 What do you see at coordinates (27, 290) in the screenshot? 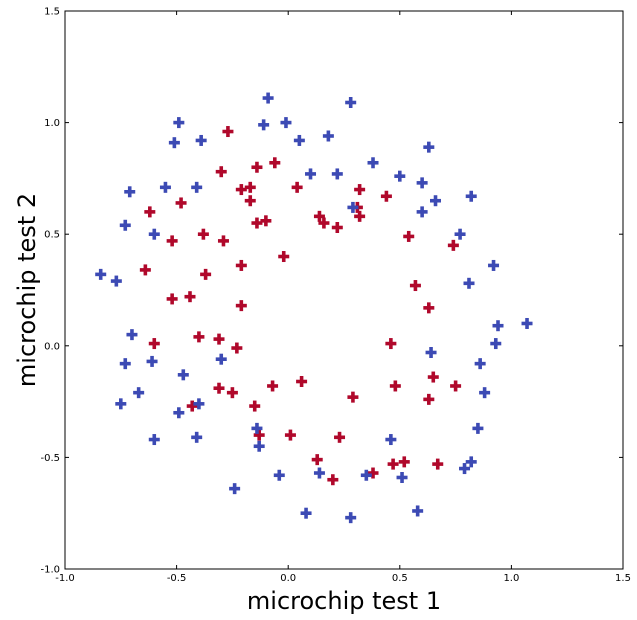
I see `y-axis-label: microchip test 2` at bounding box center [27, 290].